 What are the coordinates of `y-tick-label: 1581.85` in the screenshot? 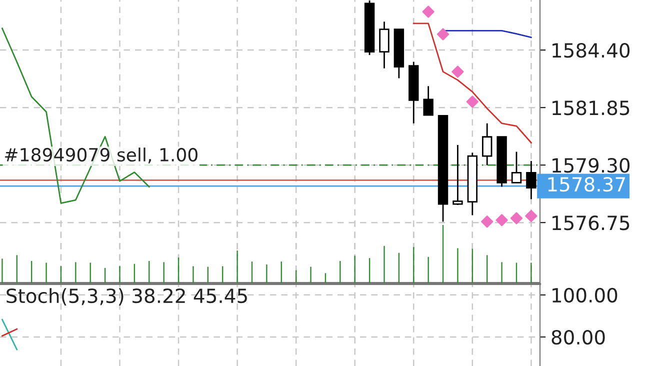 It's located at (591, 108).